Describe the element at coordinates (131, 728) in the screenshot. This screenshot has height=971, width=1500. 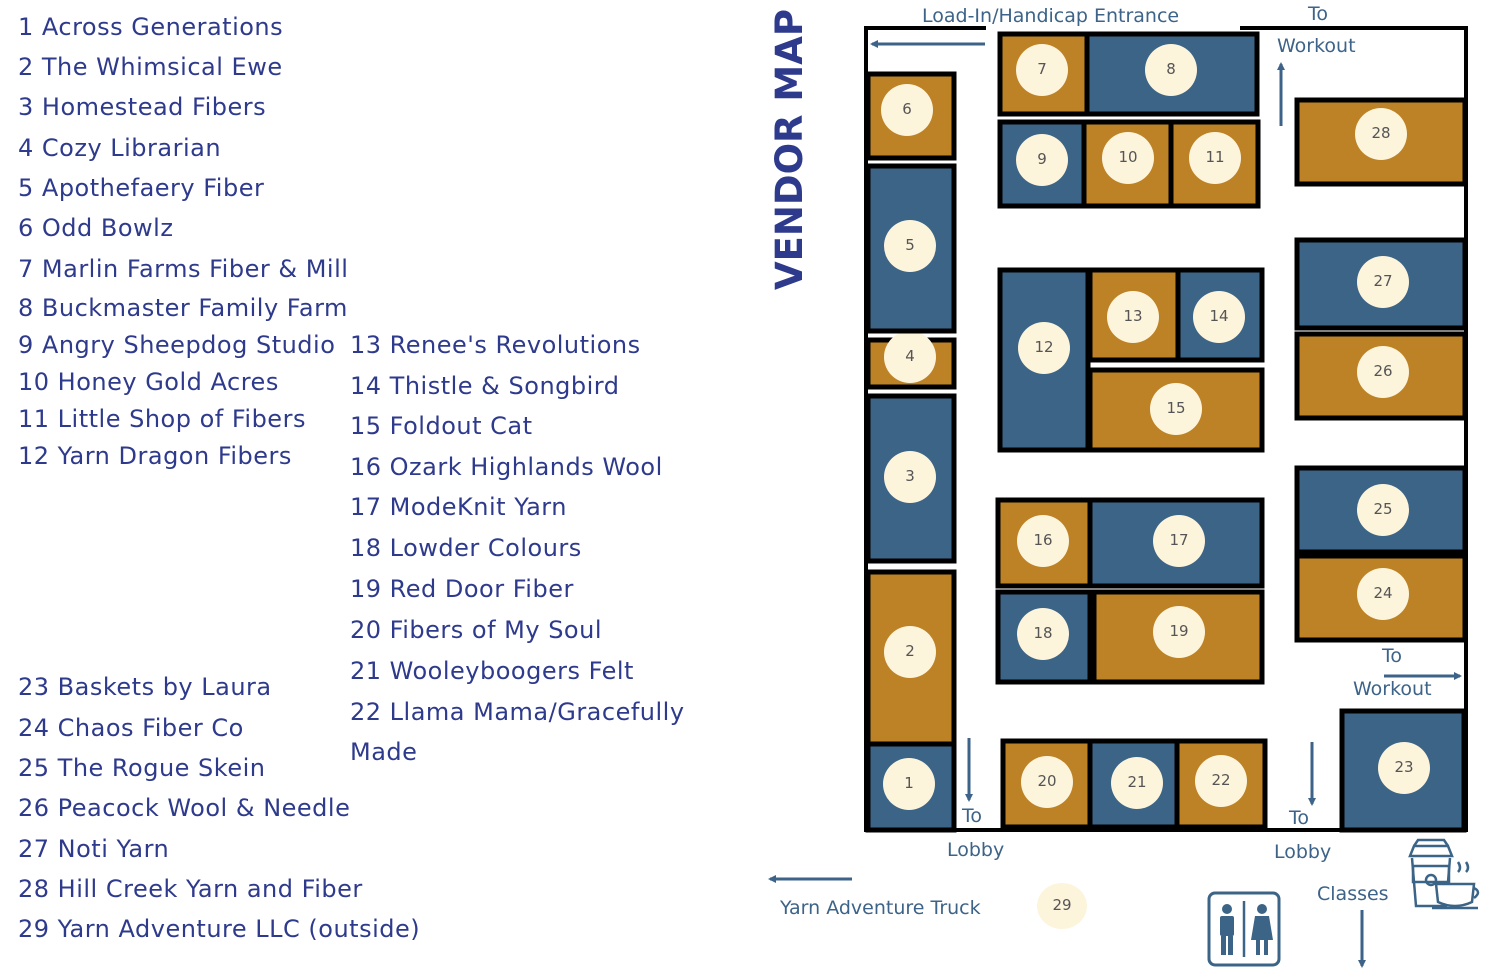
I see `legend-item: 24 Chaos Fiber Co` at that location.